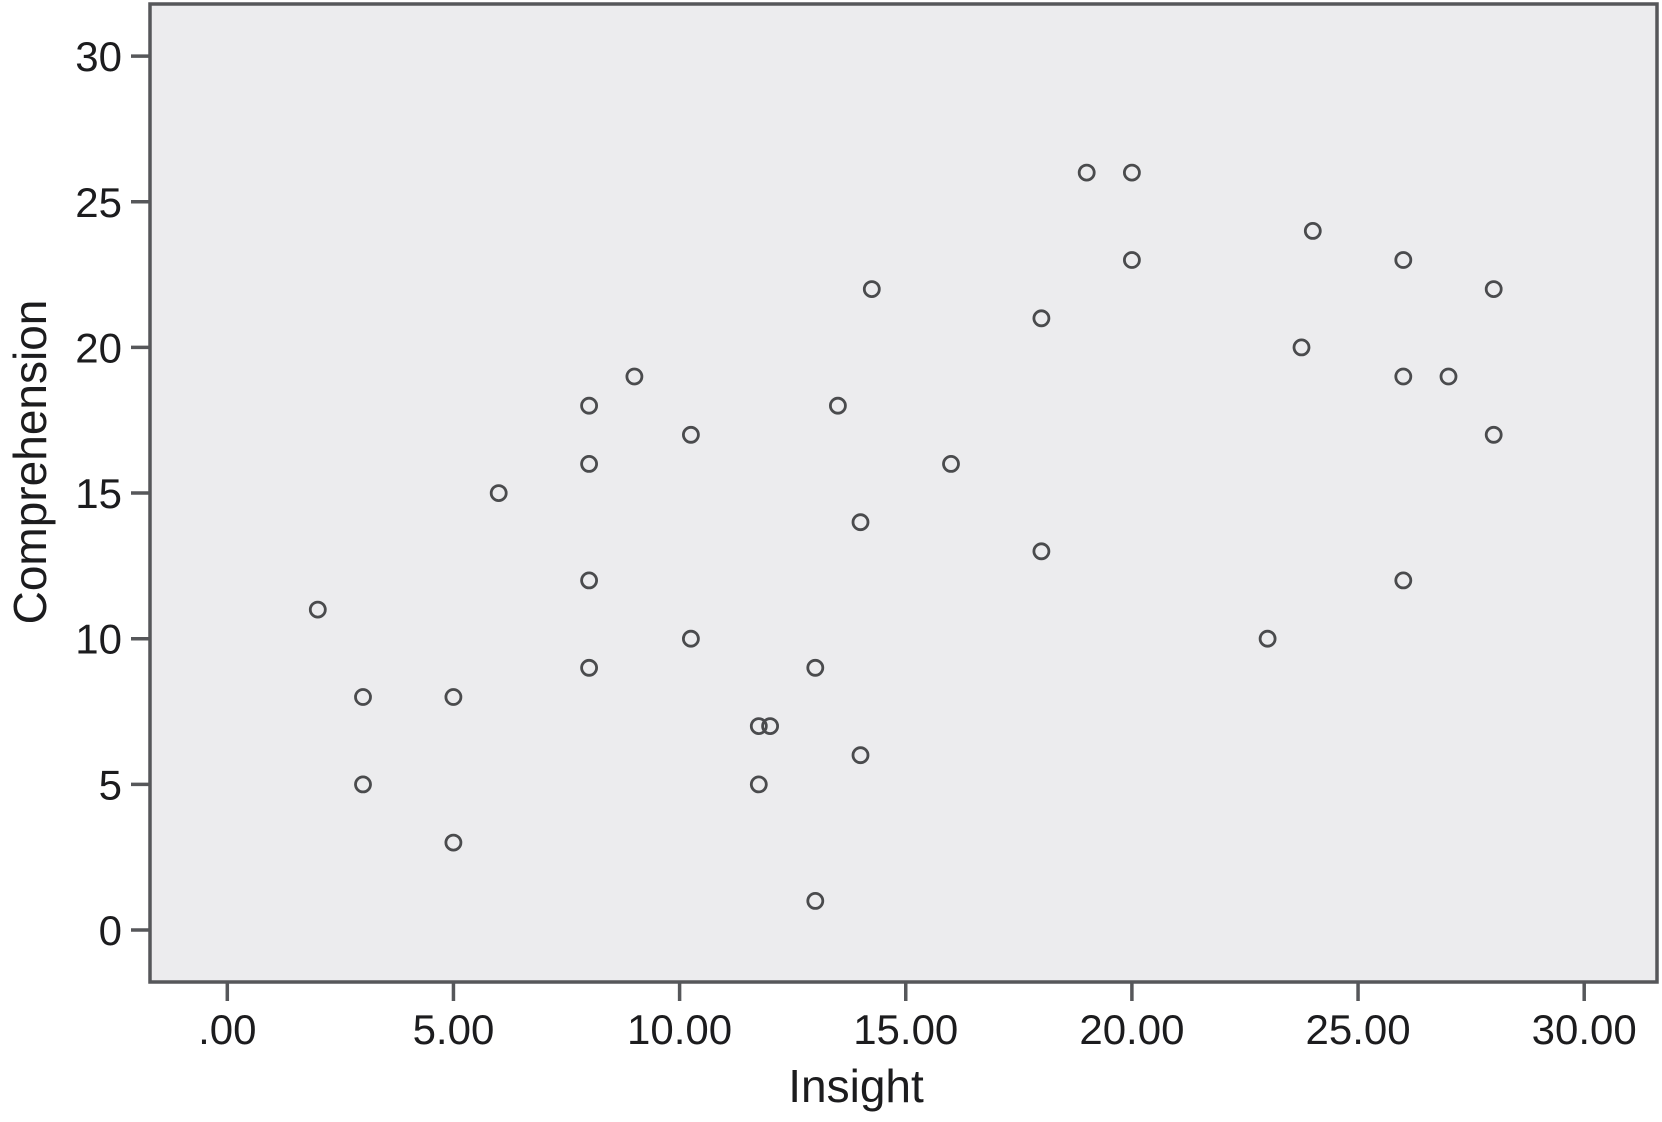 The width and height of the screenshot is (1662, 1122). What do you see at coordinates (98, 56) in the screenshot?
I see `y-tick-label: 30` at bounding box center [98, 56].